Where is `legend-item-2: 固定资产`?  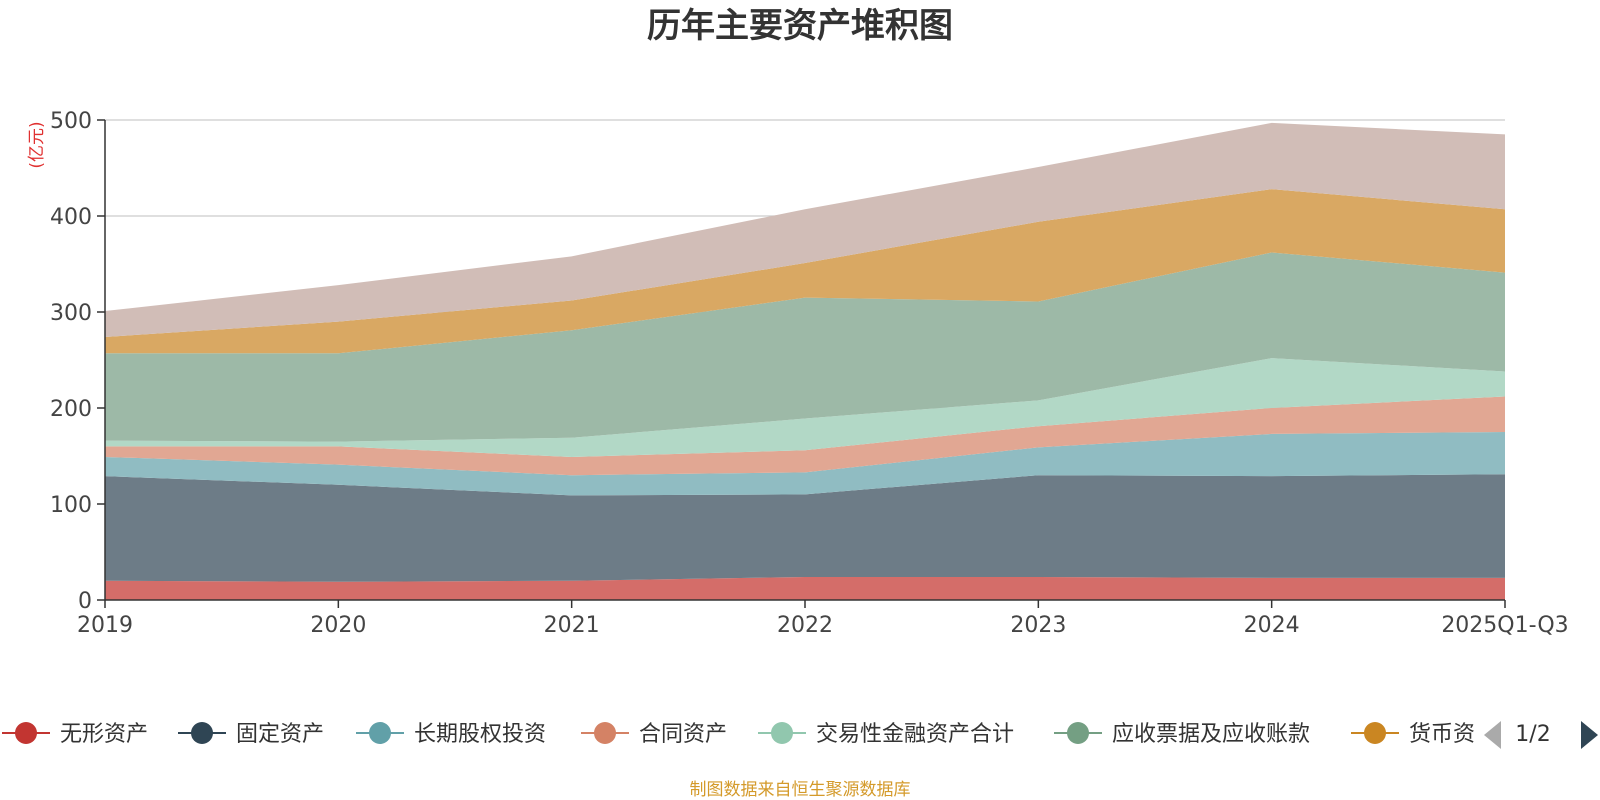 legend-item-2: 固定资产 is located at coordinates (251, 734).